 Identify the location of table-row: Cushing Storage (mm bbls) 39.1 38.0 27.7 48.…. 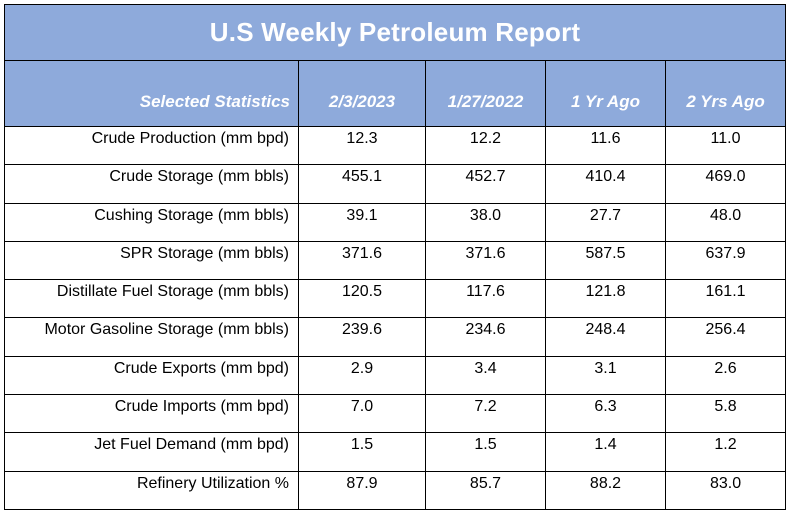
(395, 222).